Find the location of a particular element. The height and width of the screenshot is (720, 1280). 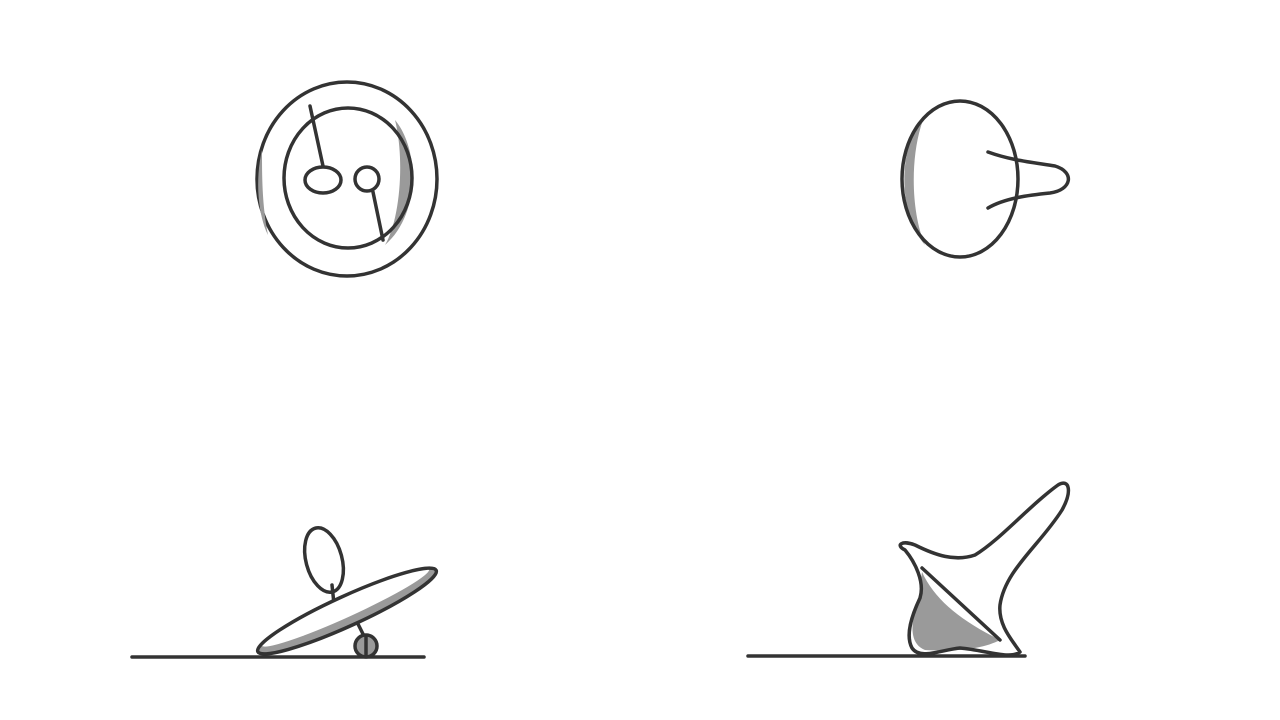

inner-shadow is located at coordinates (399, 182).